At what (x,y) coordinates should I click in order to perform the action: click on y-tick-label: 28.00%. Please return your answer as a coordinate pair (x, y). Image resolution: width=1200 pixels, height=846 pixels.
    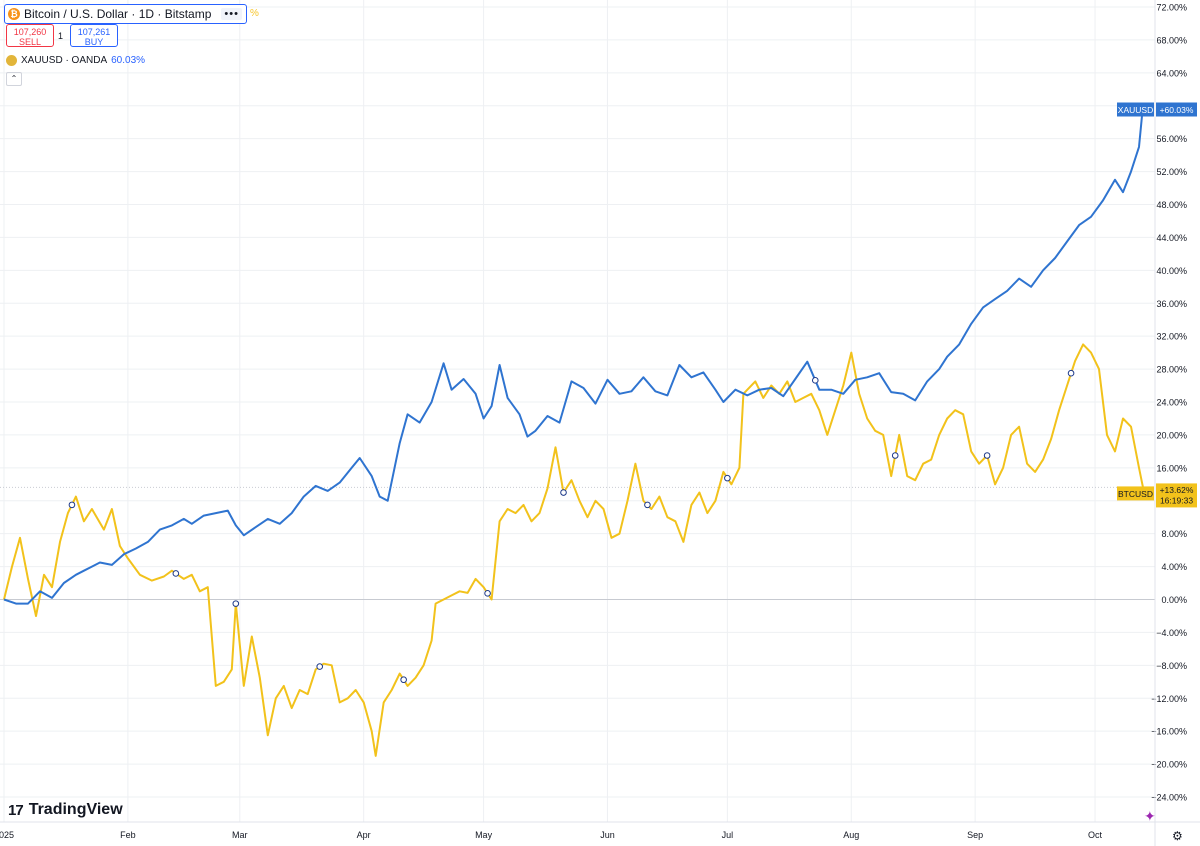
    Looking at the image, I should click on (1171, 370).